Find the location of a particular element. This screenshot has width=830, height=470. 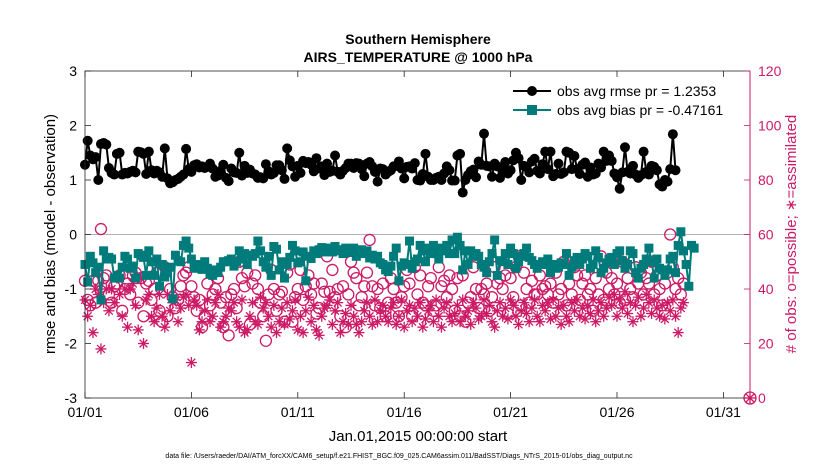

rmse-series is located at coordinates (380, 163).